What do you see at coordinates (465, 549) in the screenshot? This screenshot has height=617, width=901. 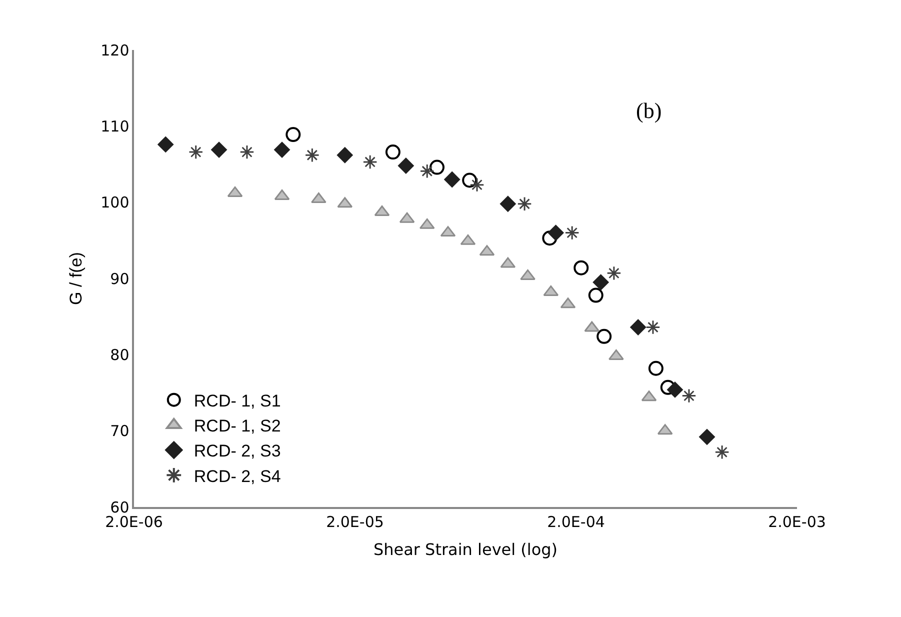 I see `x-axis-title: Shear Strain level (log)` at bounding box center [465, 549].